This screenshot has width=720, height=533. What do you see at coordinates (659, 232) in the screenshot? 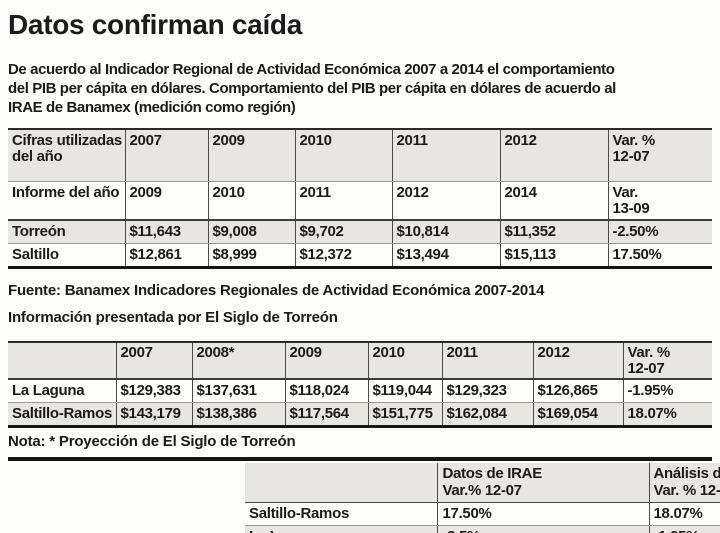
I see `table1-value-cell: -2.50%` at bounding box center [659, 232].